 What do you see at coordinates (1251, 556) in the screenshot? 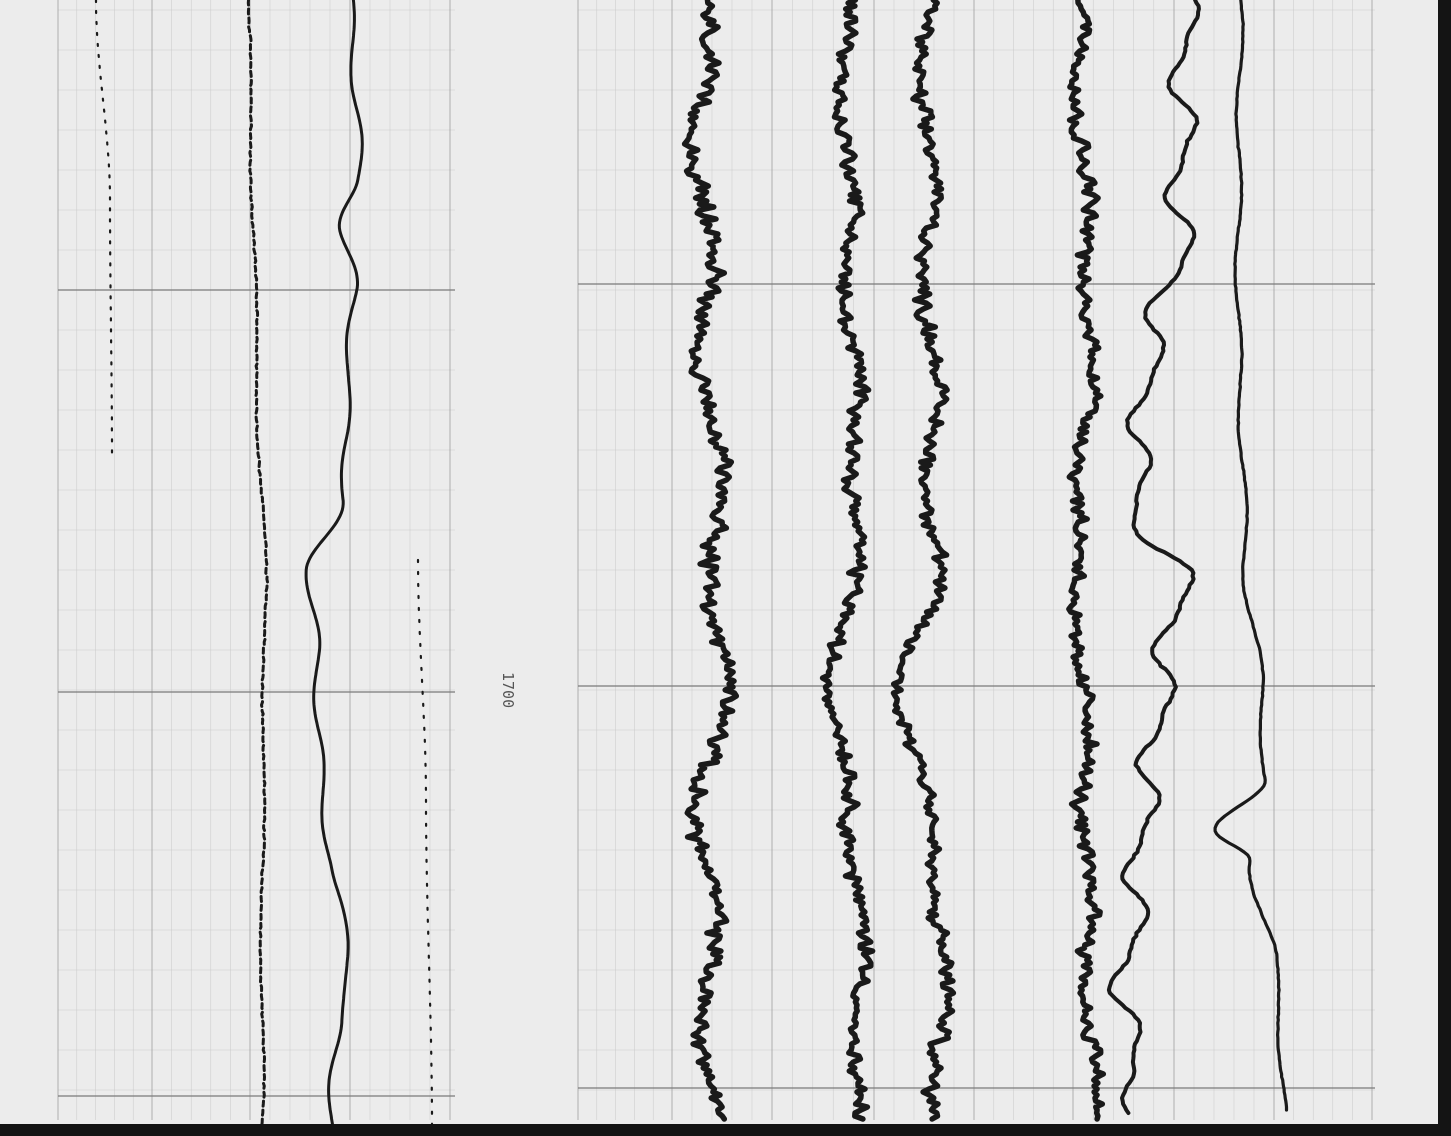
I see `trace-right-smooth` at bounding box center [1251, 556].